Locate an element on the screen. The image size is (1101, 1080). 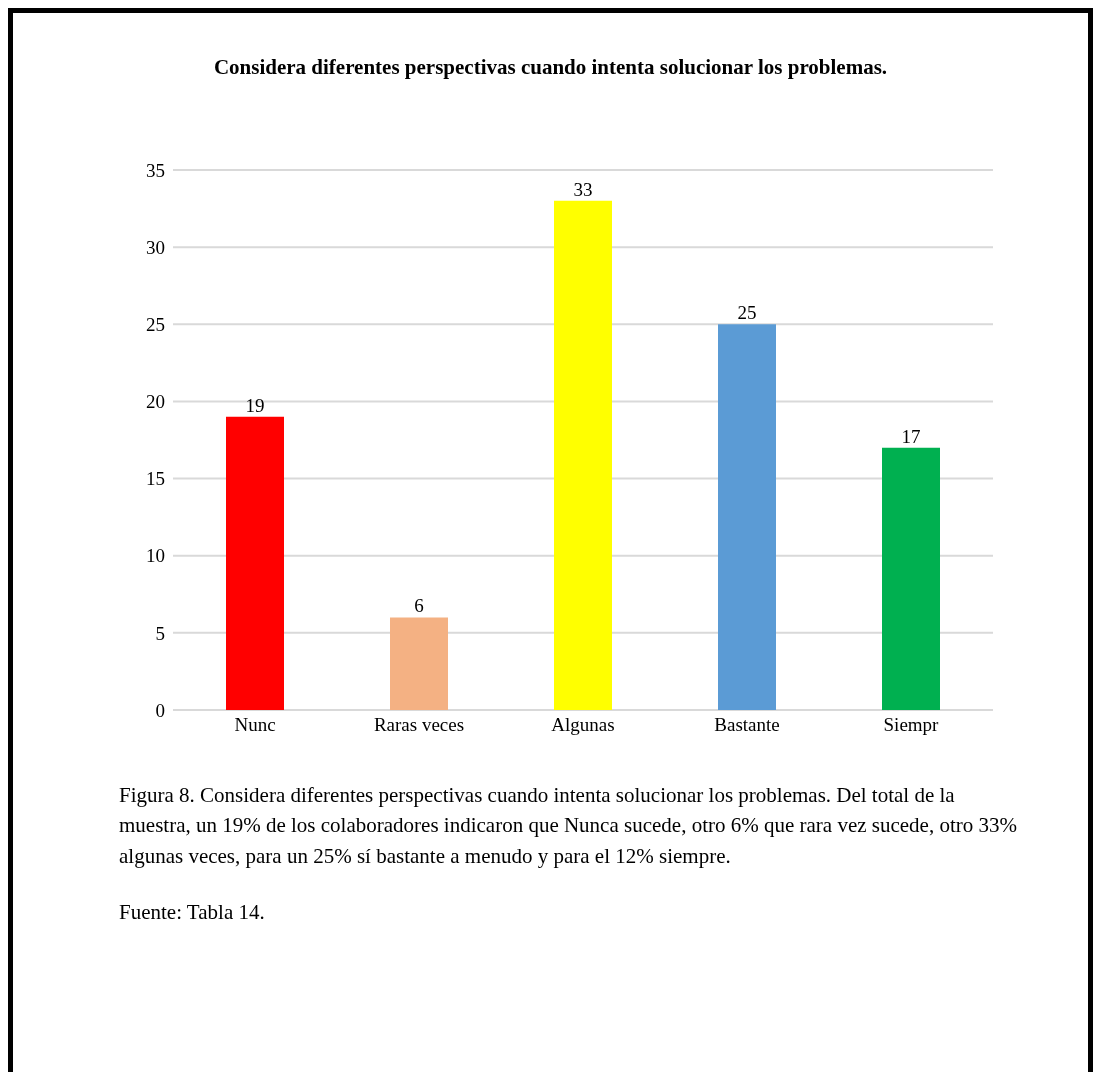
data-label: 25 is located at coordinates (747, 313).